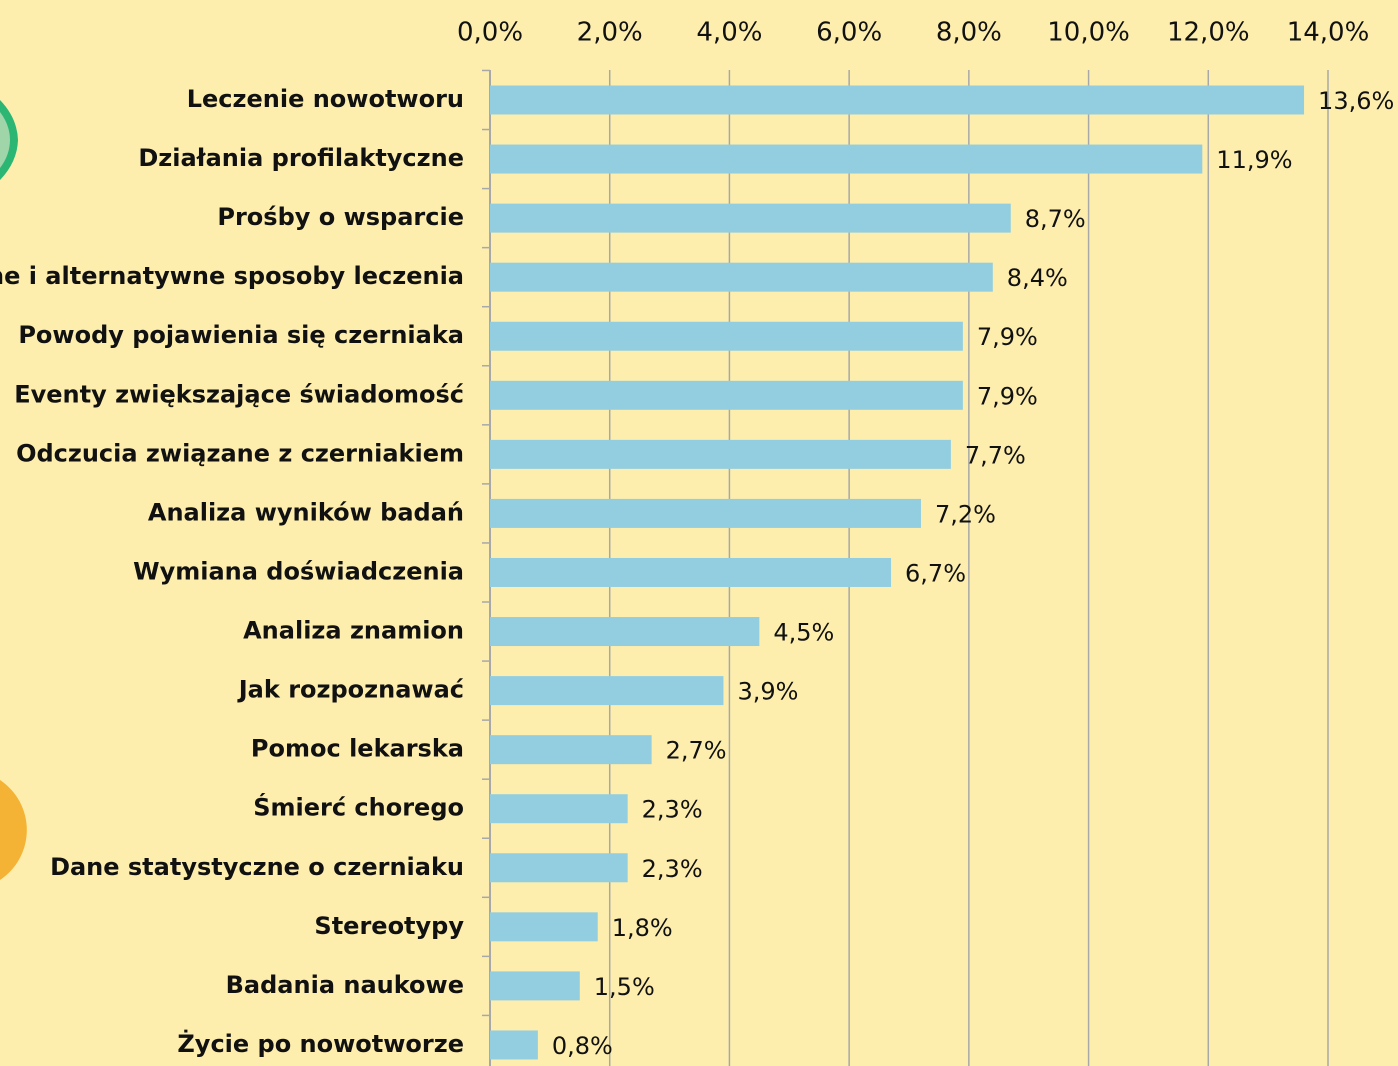 This screenshot has height=1066, width=1398. I want to click on y-tick-label: Śmierć chorego, so click(358, 807).